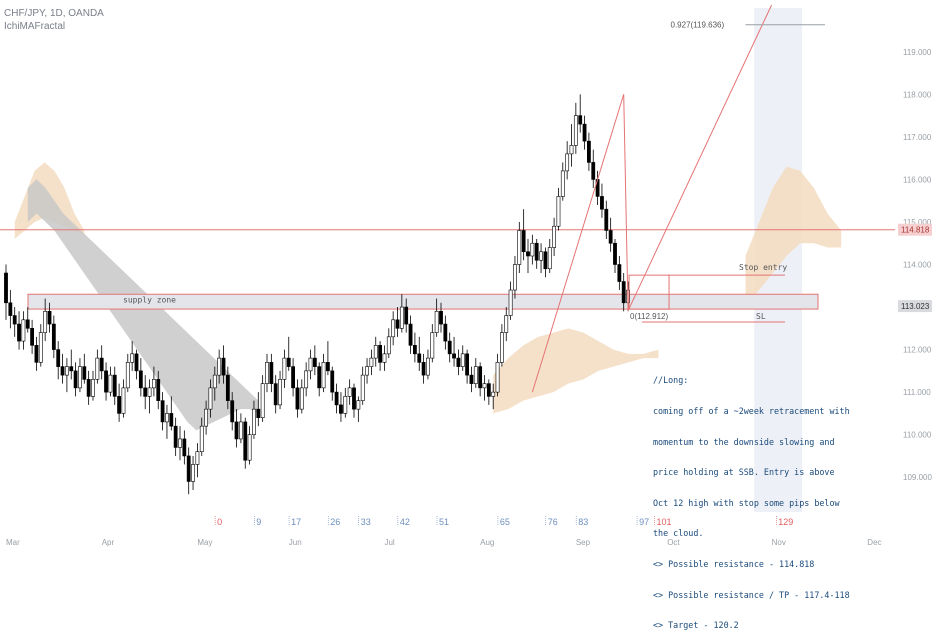 The image size is (932, 641). I want to click on projection-line, so click(700, 158).